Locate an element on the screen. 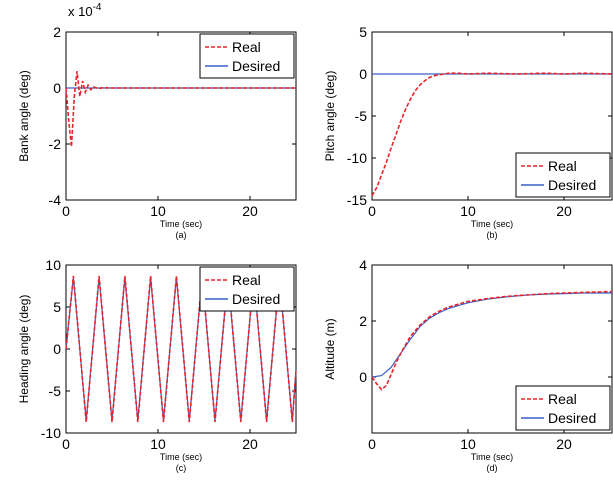 Image resolution: width=613 pixels, height=492 pixels. y-axis-label: Pitch angle (deg) is located at coordinates (330, 116).